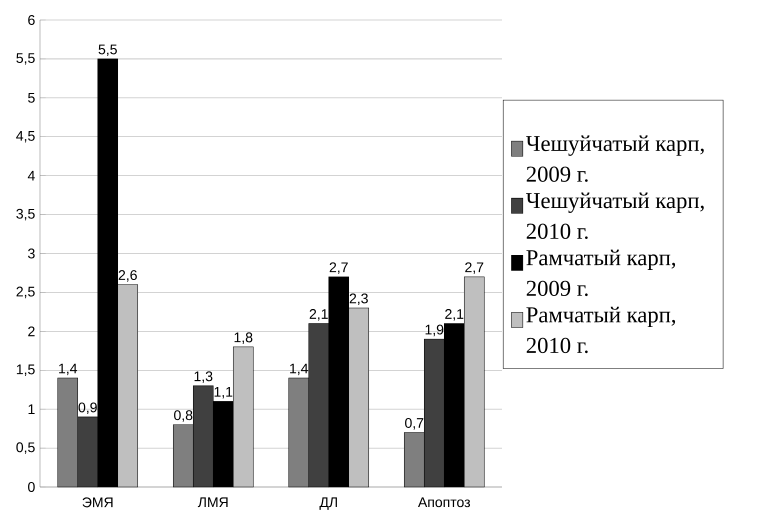 Image resolution: width=772 pixels, height=522 pixels. Describe the element at coordinates (615, 158) in the screenshot. I see `legend-label: Чешуйчатый карп, 2009 г.` at that location.